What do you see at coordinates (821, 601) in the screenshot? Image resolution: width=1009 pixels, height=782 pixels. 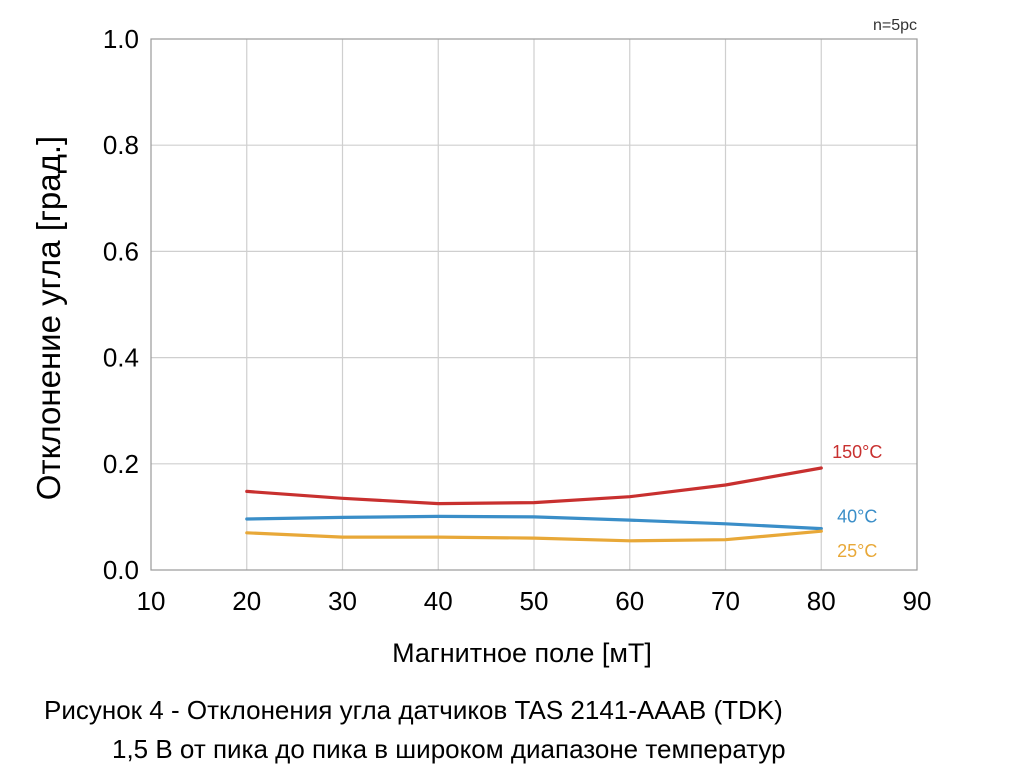 I see `x-tick-label: 80` at bounding box center [821, 601].